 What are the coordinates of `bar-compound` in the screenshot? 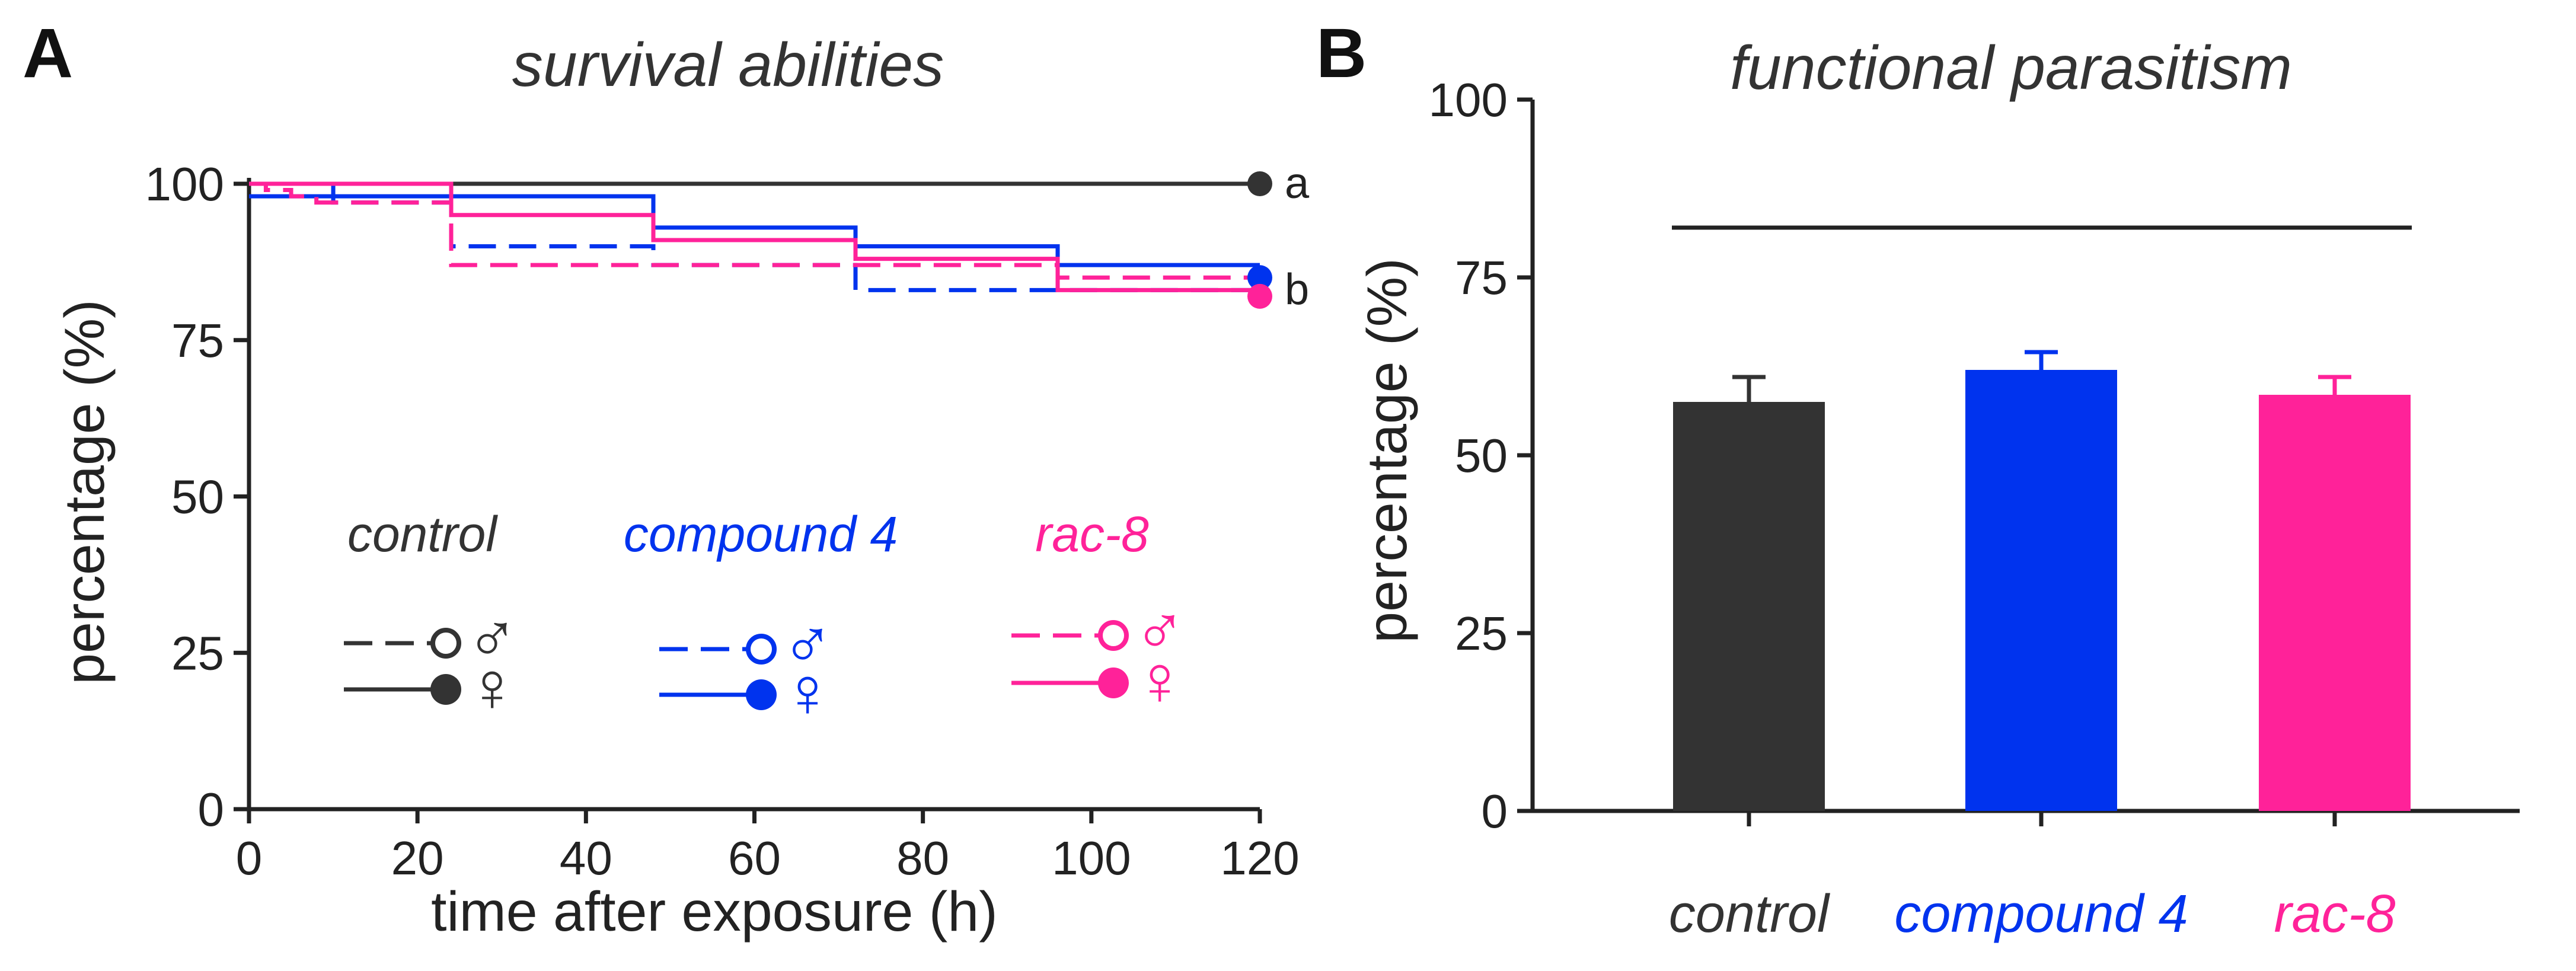 It's located at (2041, 590).